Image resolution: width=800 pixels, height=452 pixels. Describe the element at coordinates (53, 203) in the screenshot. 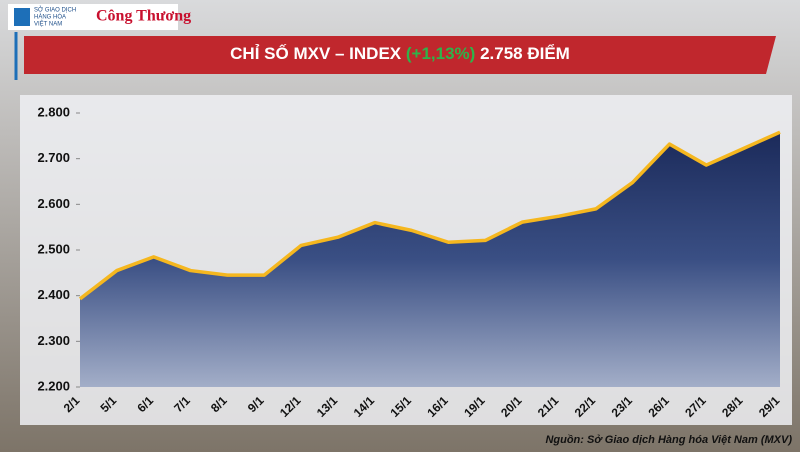

I see `y-tick-label: 2.600` at that location.